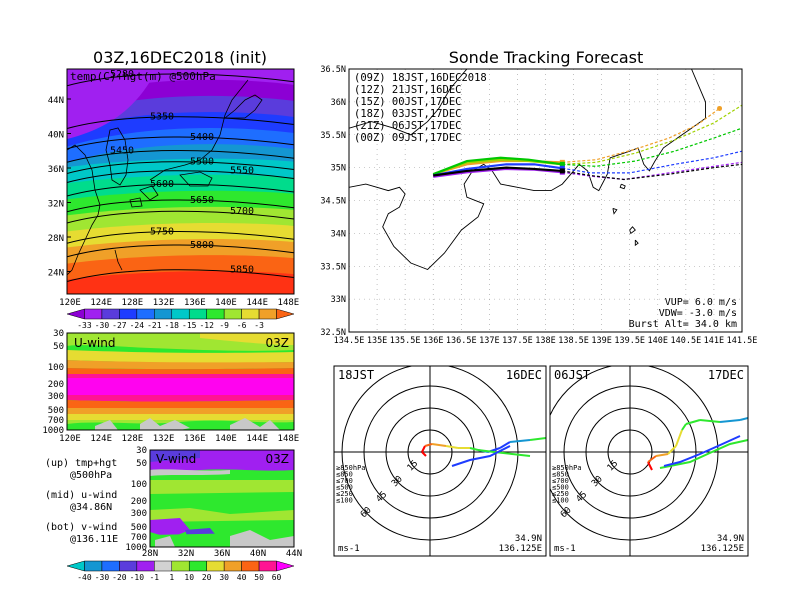 This screenshot has width=792, height=612. What do you see at coordinates (195, 439) in the screenshot?
I see `uwind-x-tick: 136E` at bounding box center [195, 439].